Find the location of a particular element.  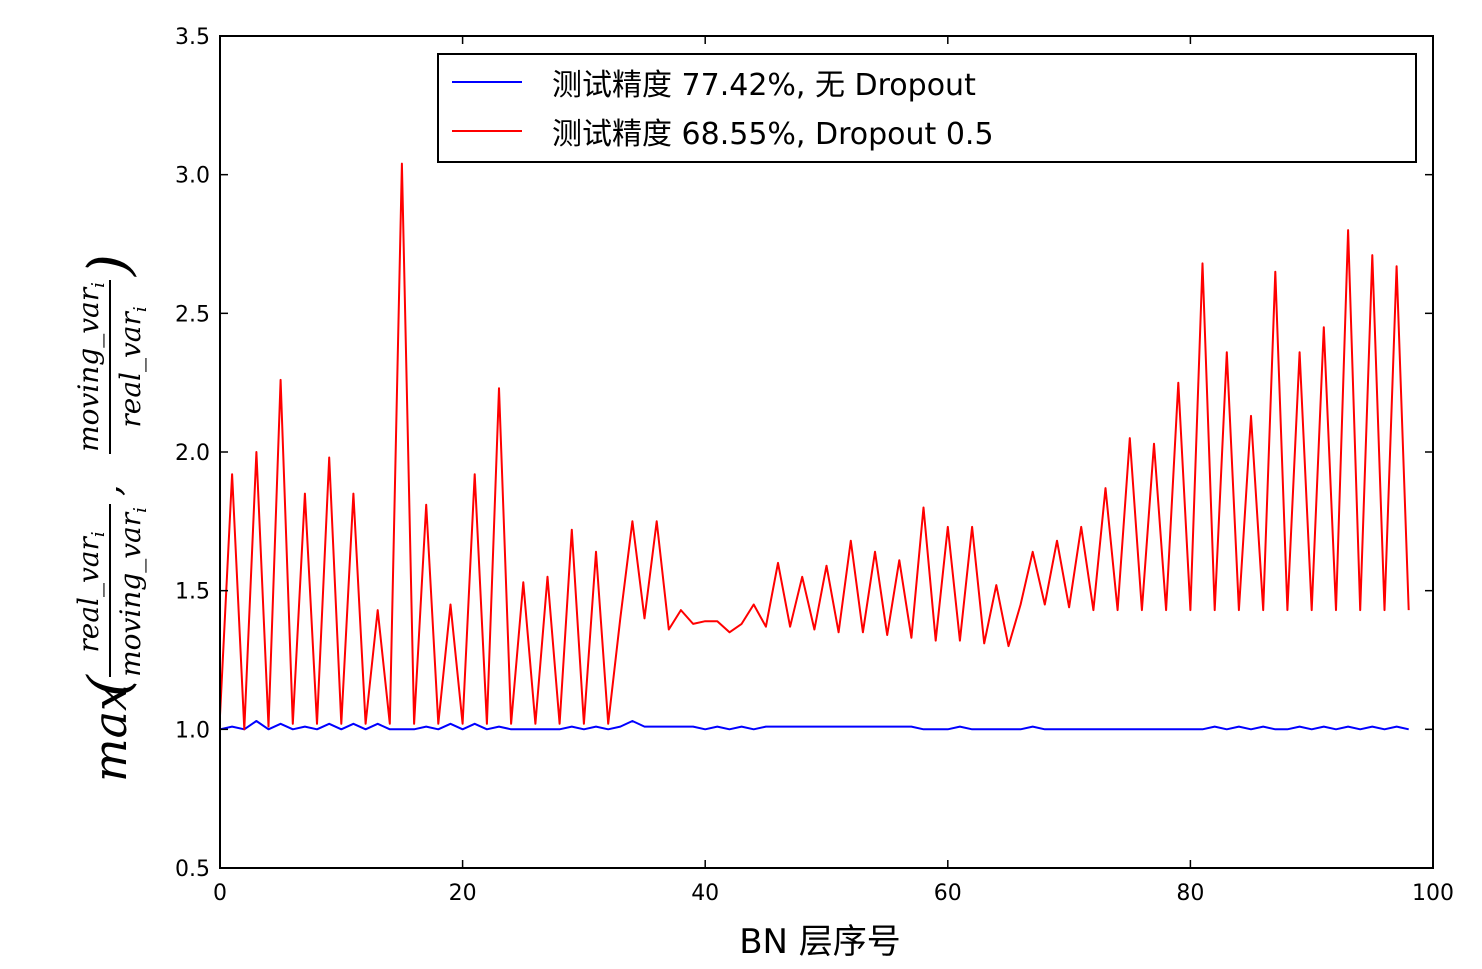

x-tick-label: 20 is located at coordinates (463, 893).